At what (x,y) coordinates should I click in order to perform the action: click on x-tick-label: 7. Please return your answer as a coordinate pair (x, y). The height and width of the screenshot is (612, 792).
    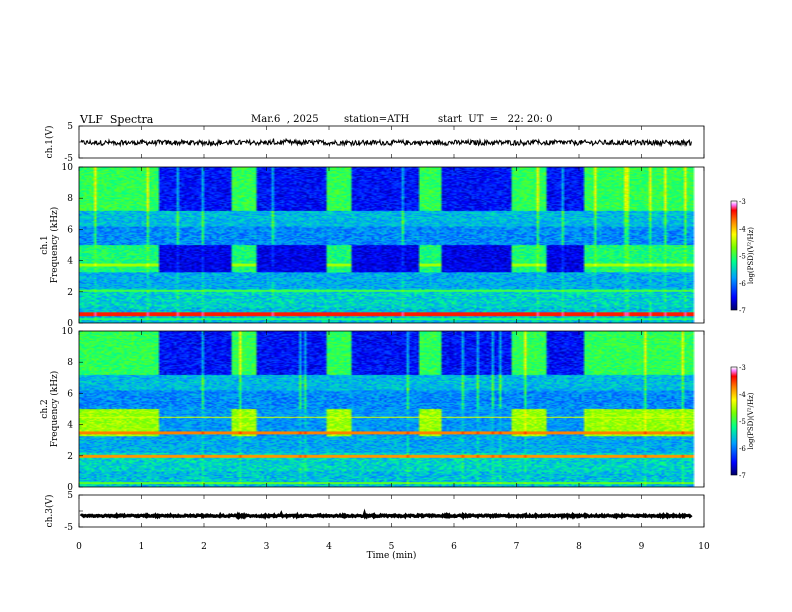
    Looking at the image, I should click on (517, 547).